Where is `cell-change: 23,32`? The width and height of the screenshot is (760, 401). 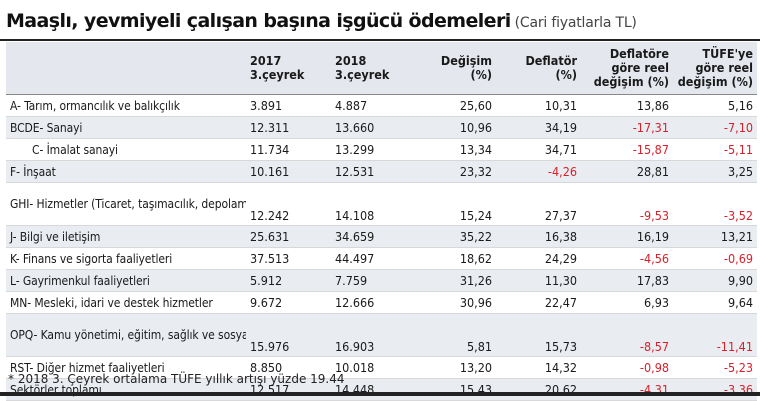
cell-change: 23,32 is located at coordinates (456, 171).